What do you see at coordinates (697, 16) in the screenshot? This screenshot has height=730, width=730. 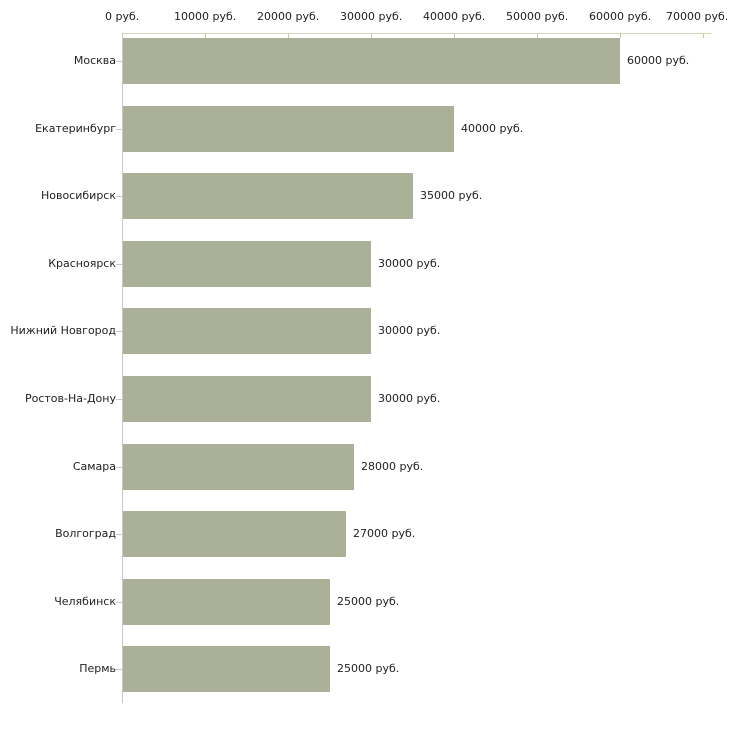 I see `x-tick-label: 70000 руб.` at bounding box center [697, 16].